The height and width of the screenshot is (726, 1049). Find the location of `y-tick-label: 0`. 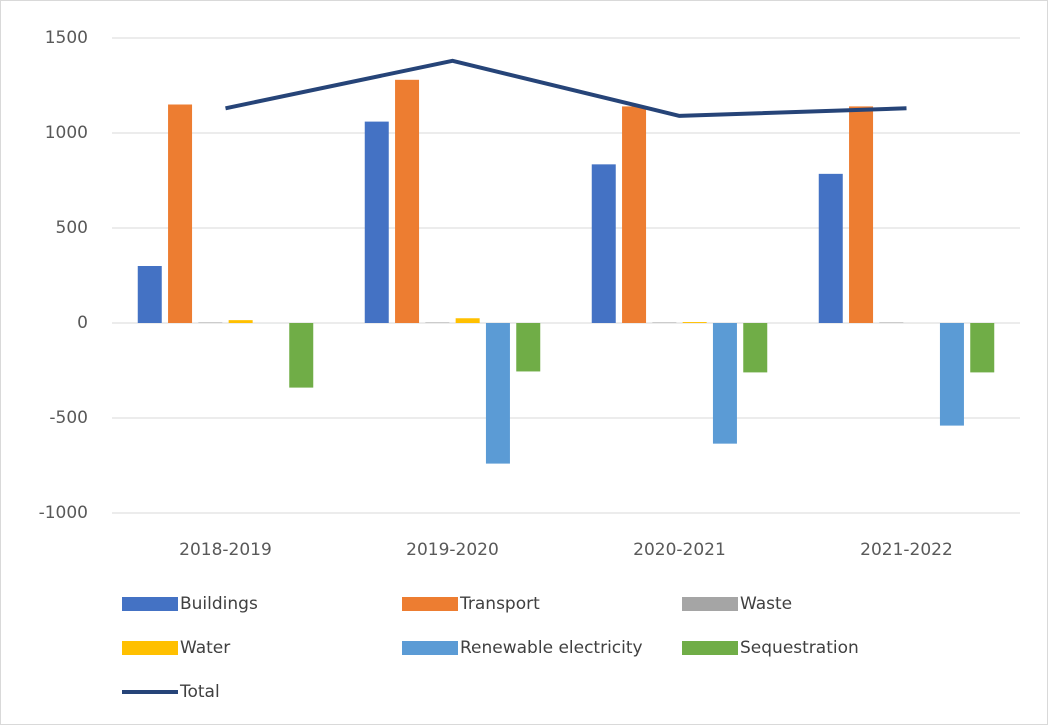

y-tick-label: 0 is located at coordinates (82, 323).